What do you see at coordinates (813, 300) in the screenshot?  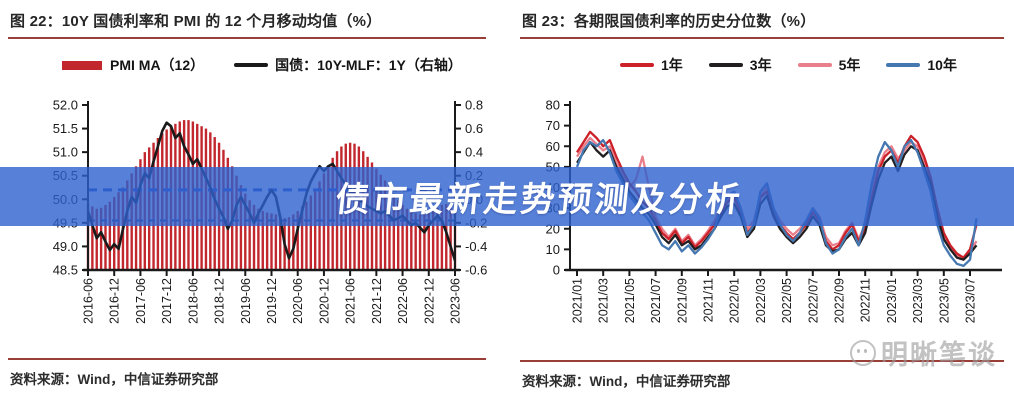 I see `figure-23-x-label: 2022/07` at bounding box center [813, 300].